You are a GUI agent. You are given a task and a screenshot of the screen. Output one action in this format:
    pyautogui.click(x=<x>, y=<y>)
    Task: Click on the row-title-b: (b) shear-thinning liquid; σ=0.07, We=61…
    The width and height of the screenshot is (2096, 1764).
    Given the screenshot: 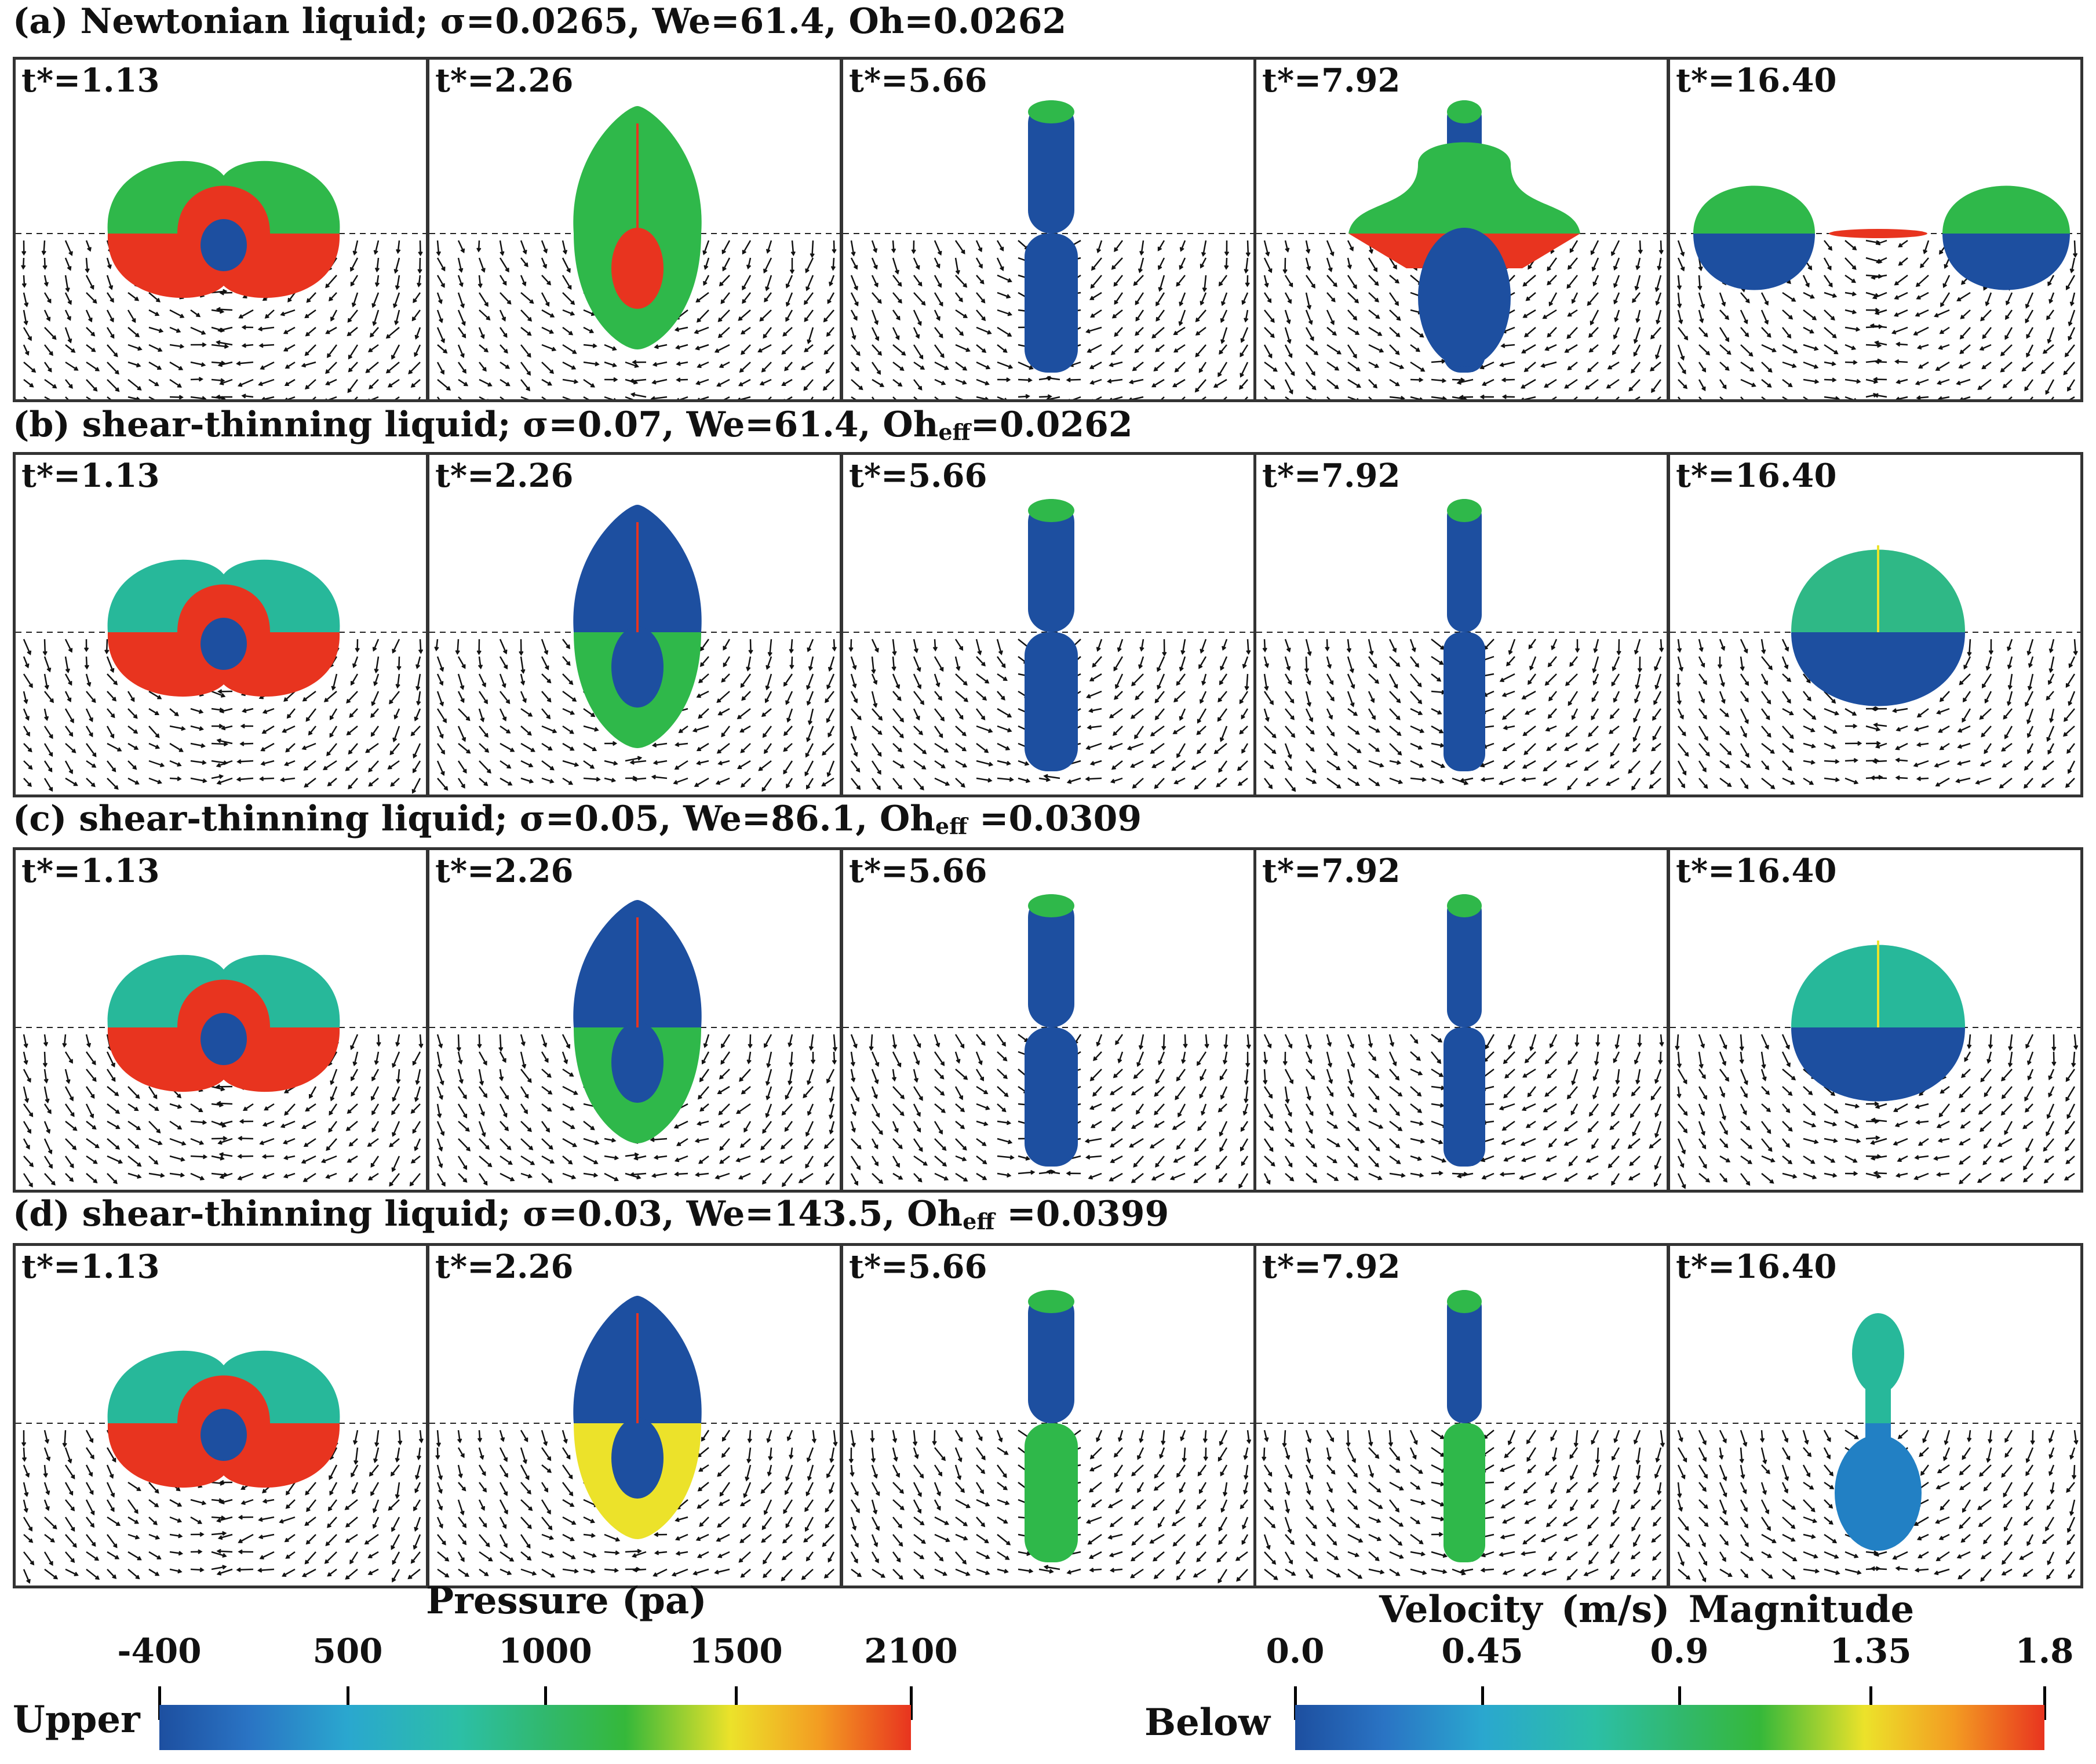 What is the action you would take?
    pyautogui.click(x=573, y=424)
    